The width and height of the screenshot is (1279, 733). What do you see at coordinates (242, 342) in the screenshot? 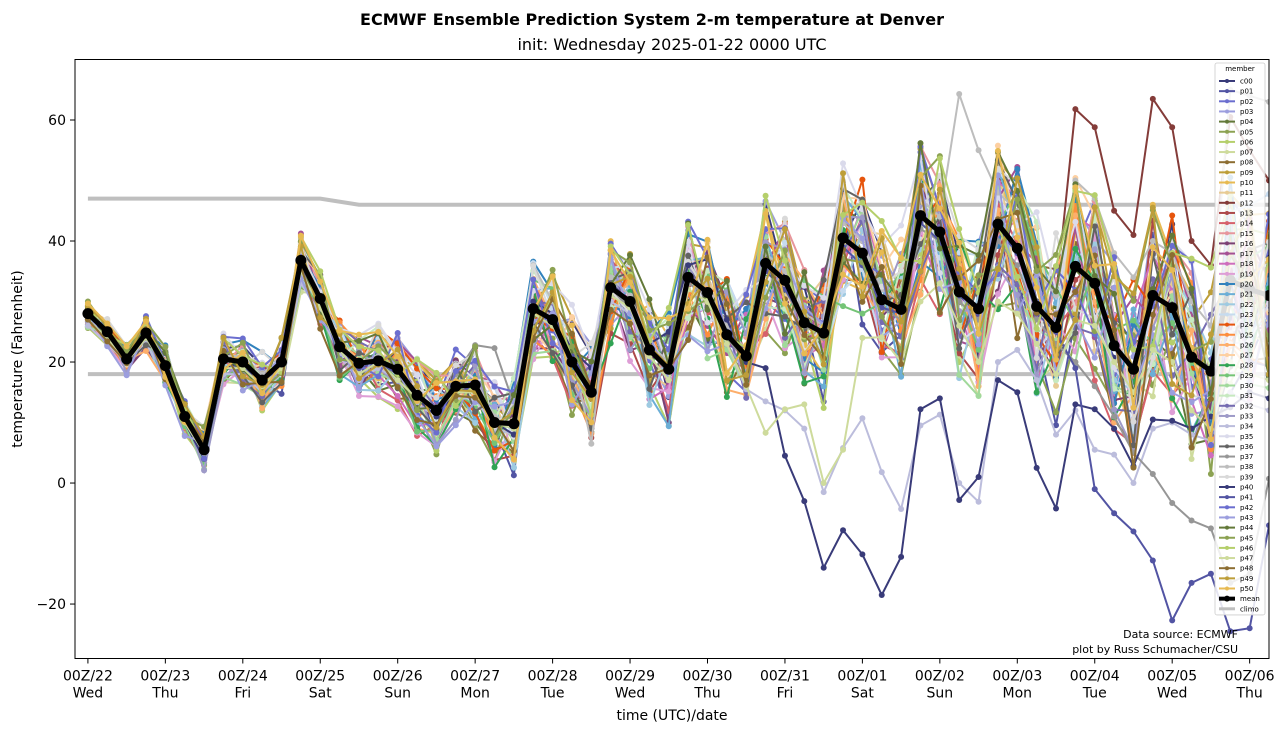
I see `point-p45` at bounding box center [242, 342].